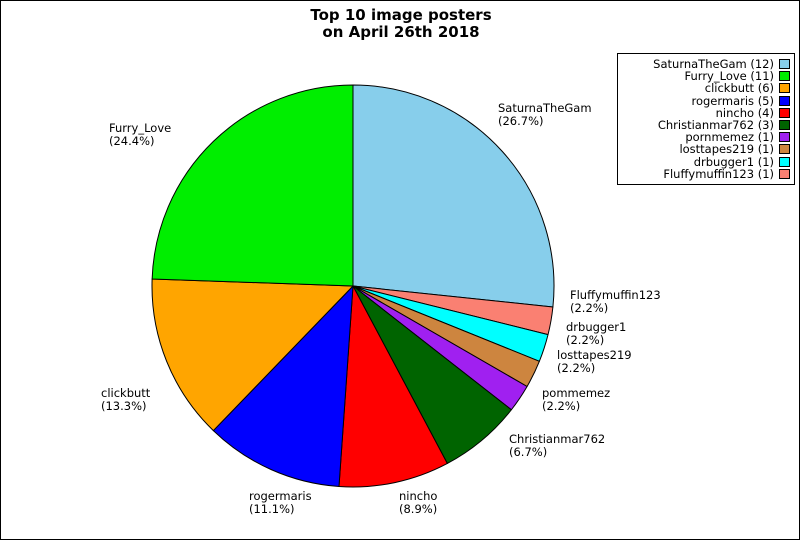  What do you see at coordinates (715, 124) in the screenshot?
I see `legend-item-label: Christianmar762 (3)` at bounding box center [715, 124].